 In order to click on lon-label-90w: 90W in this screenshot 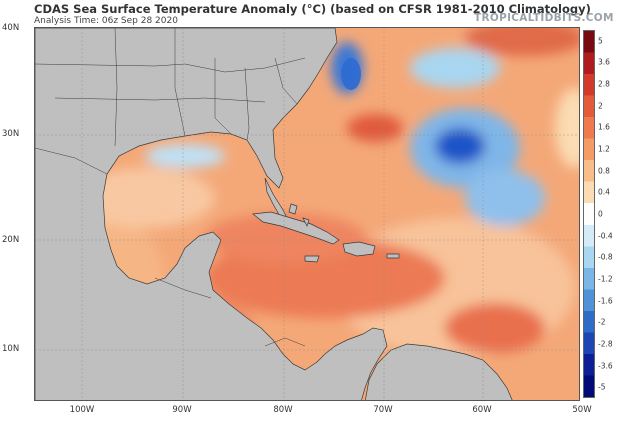, I will do `click(182, 410)`.